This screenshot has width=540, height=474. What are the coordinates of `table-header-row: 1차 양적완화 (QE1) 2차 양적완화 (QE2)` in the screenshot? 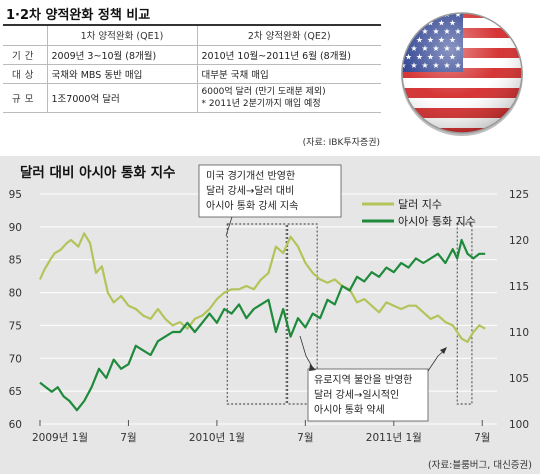 It's located at (192, 35).